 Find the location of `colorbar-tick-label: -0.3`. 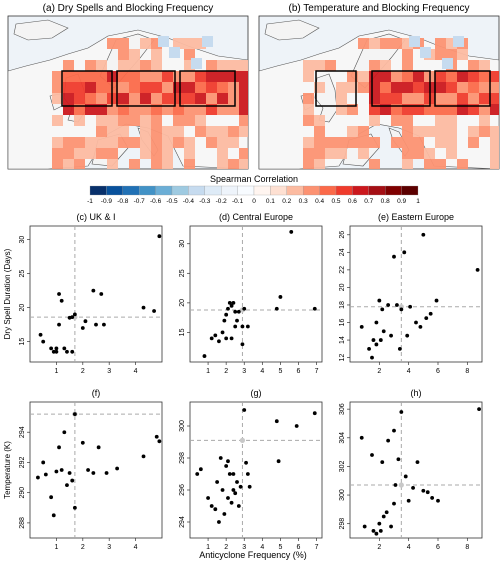

colorbar-tick-label: -0.3 is located at coordinates (205, 201).